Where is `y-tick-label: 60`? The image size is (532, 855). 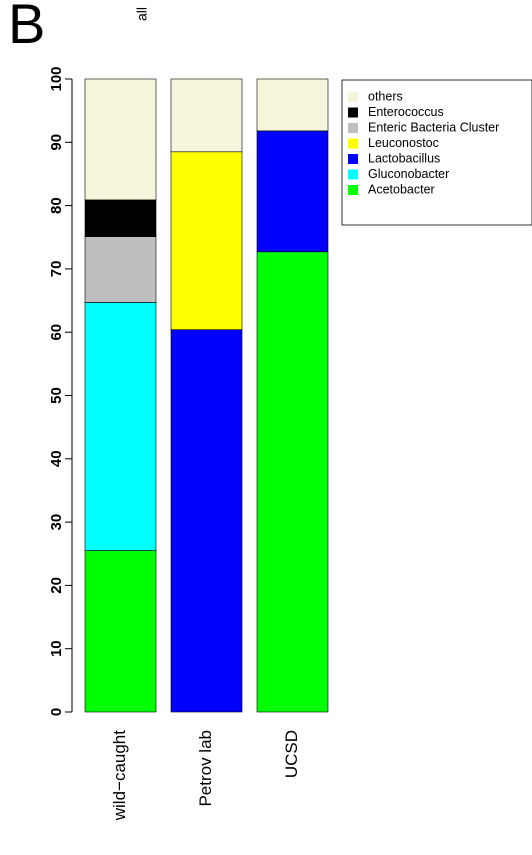 y-tick-label: 60 is located at coordinates (56, 332).